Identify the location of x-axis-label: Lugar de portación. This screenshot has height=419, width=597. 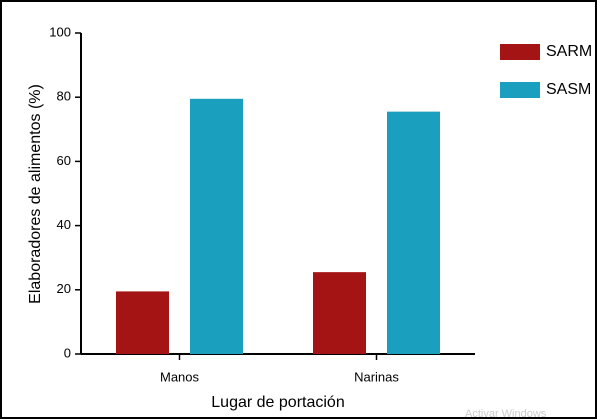
(277, 402).